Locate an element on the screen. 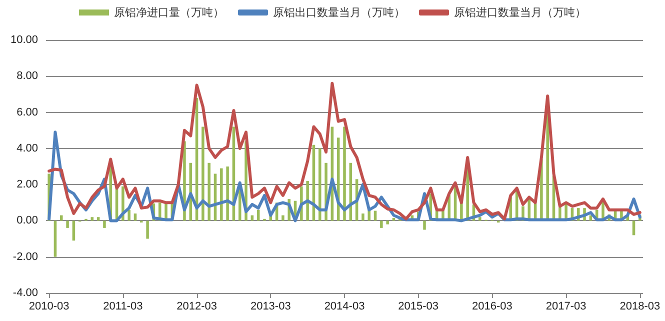 The width and height of the screenshot is (665, 321). legend-label: 原铝净进口量（万吨） is located at coordinates (169, 12).